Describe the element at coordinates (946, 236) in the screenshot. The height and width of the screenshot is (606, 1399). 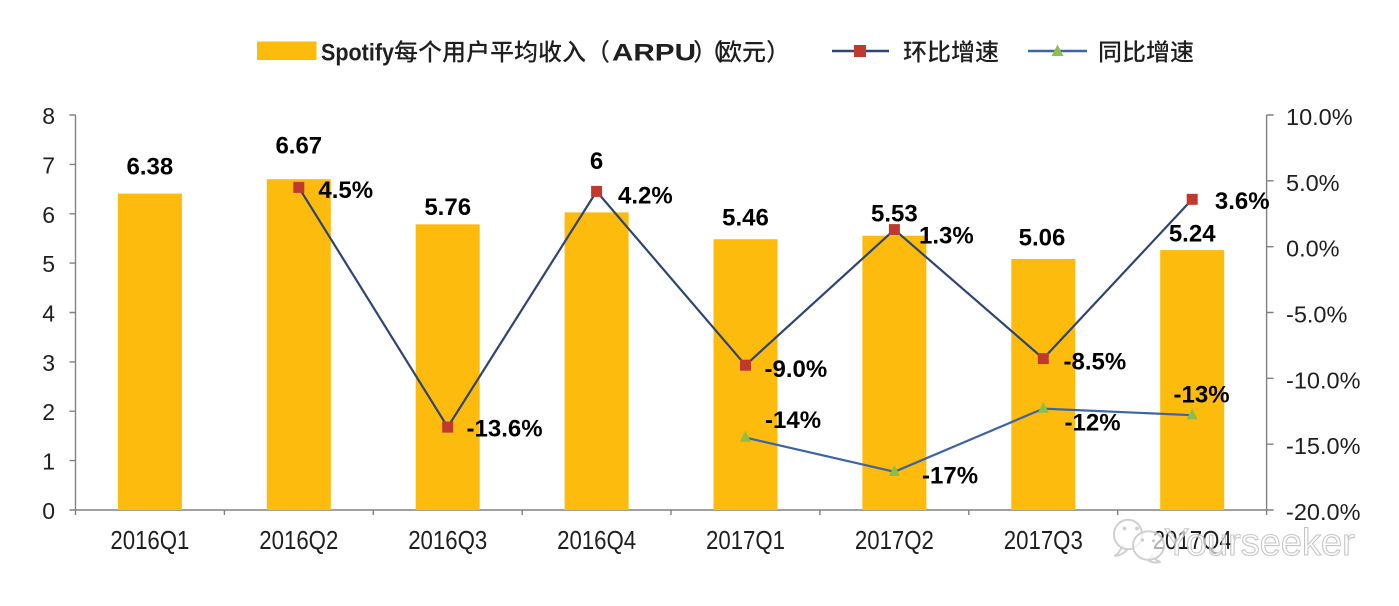
I see `svg-text: 1.3%` at that location.